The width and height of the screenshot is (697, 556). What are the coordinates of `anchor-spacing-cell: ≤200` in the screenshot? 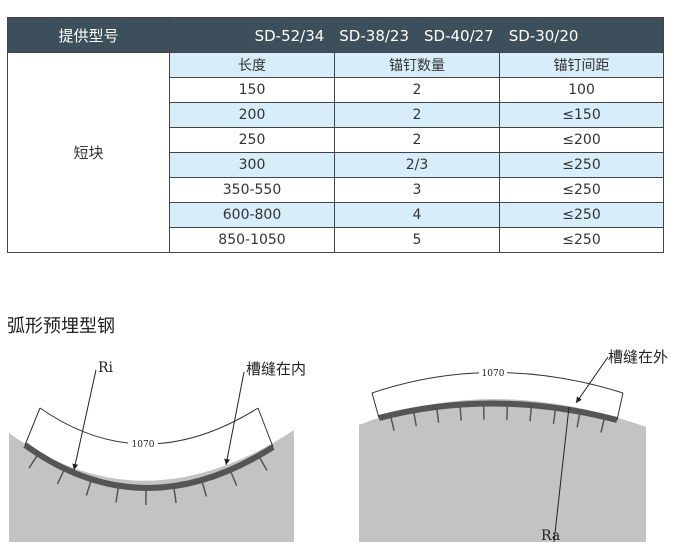 It's located at (581, 140).